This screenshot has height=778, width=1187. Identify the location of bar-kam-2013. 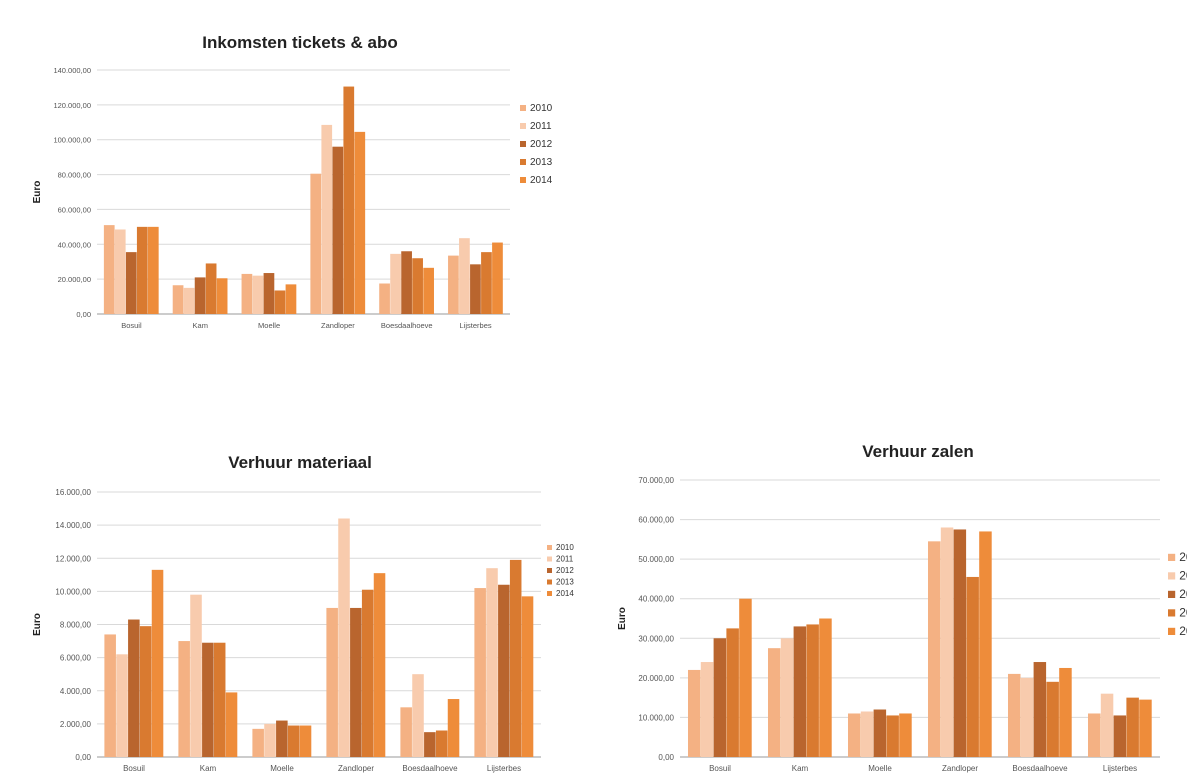
(211, 288).